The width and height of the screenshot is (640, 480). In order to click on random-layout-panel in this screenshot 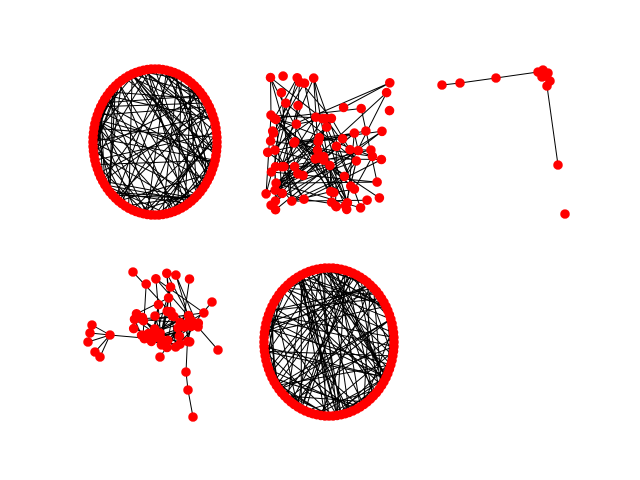, I will do `click(328, 143)`.